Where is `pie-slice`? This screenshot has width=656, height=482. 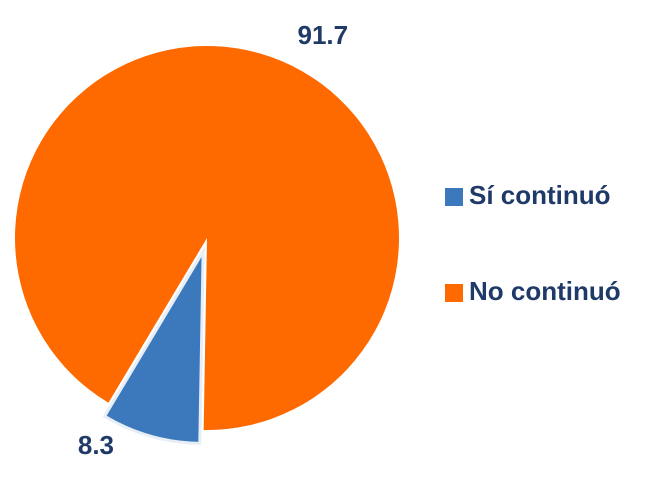 pie-slice is located at coordinates (153, 345).